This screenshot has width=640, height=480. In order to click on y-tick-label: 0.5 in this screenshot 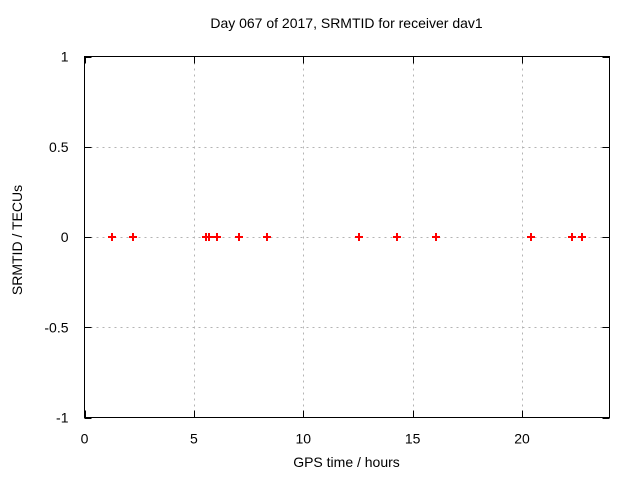, I will do `click(59, 147)`.